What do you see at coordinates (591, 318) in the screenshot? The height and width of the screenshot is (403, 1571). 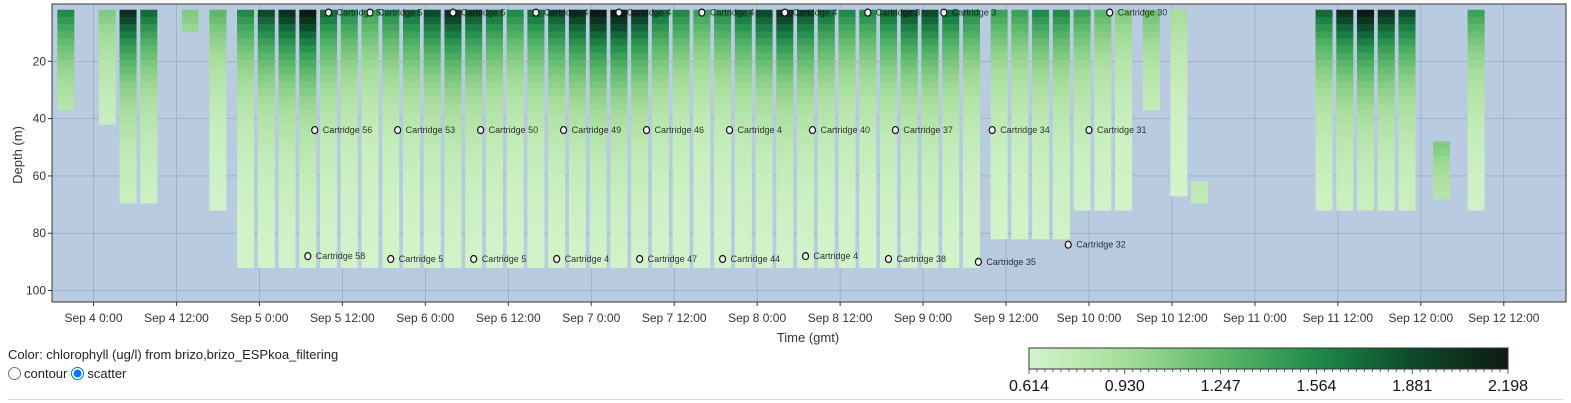 I see `x-tick-label: Sep 7 0:00` at bounding box center [591, 318].